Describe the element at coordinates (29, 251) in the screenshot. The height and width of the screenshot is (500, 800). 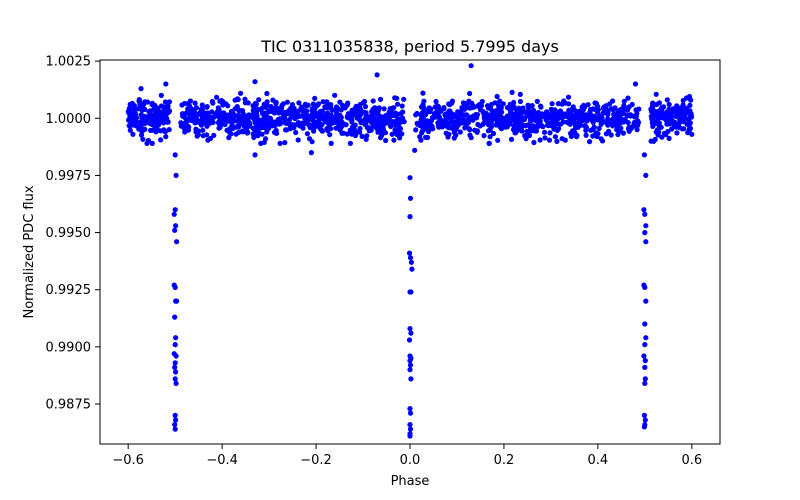
I see `y-axis-label: Normalized PDC flux` at that location.